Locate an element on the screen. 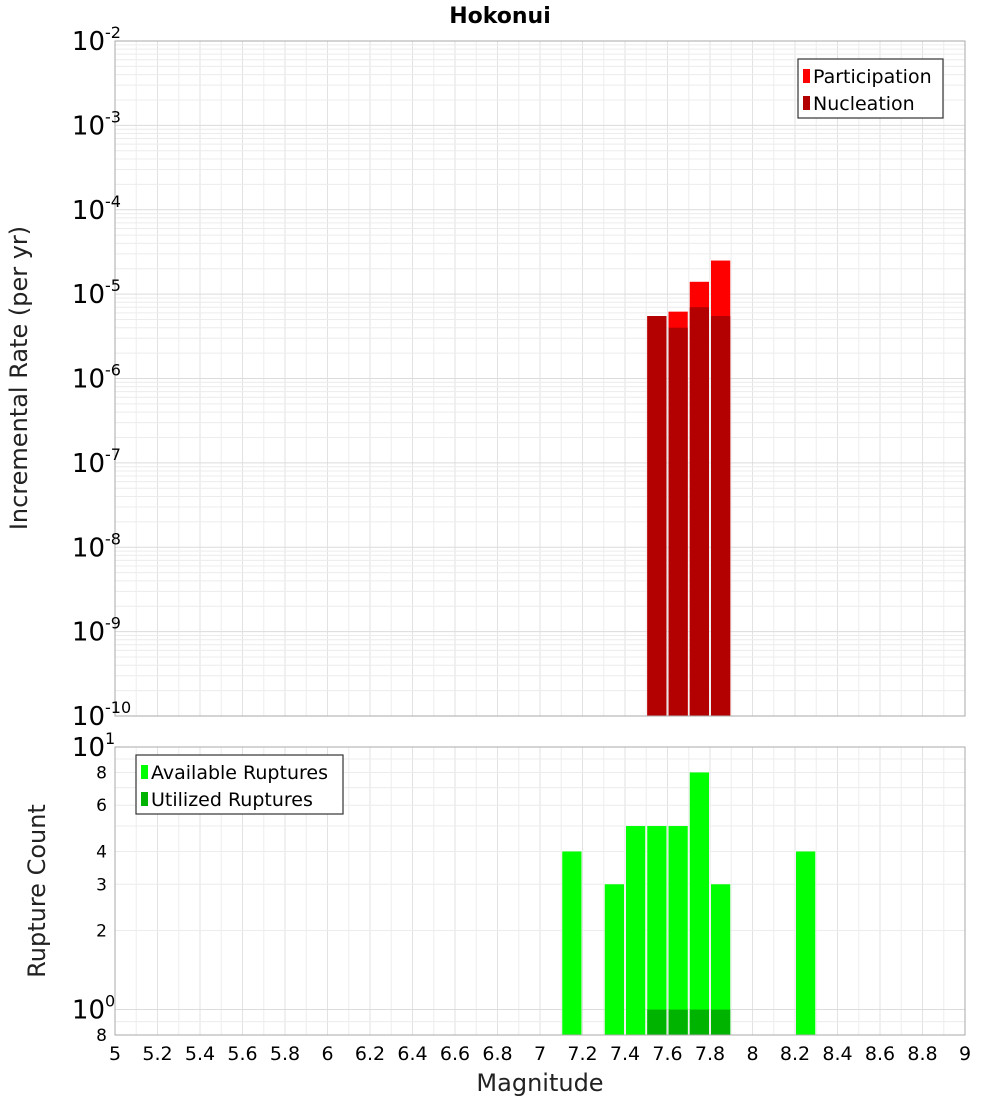 The image size is (1000, 1104). x-tick-label: 5.8 is located at coordinates (285, 1054).